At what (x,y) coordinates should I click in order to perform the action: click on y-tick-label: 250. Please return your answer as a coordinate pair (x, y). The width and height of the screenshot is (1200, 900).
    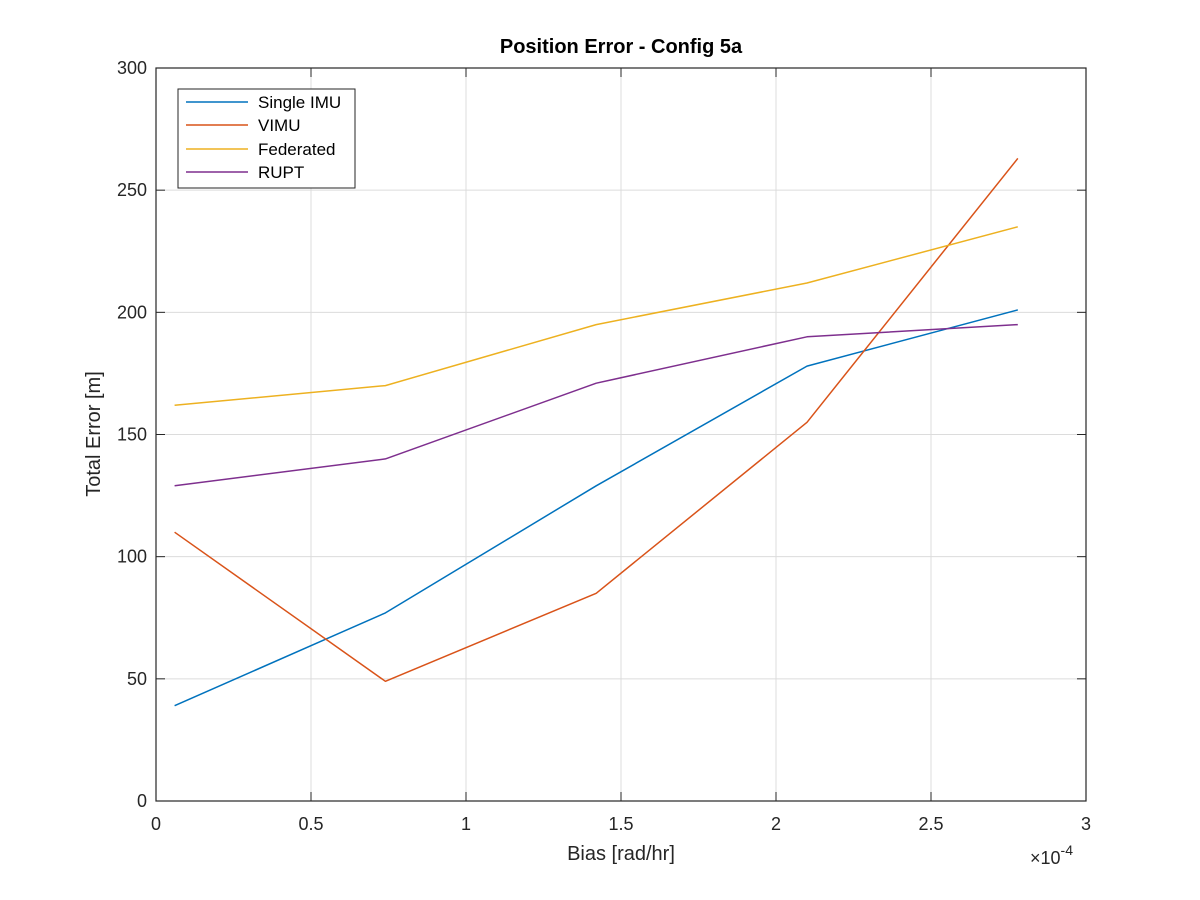
    Looking at the image, I should click on (132, 190).